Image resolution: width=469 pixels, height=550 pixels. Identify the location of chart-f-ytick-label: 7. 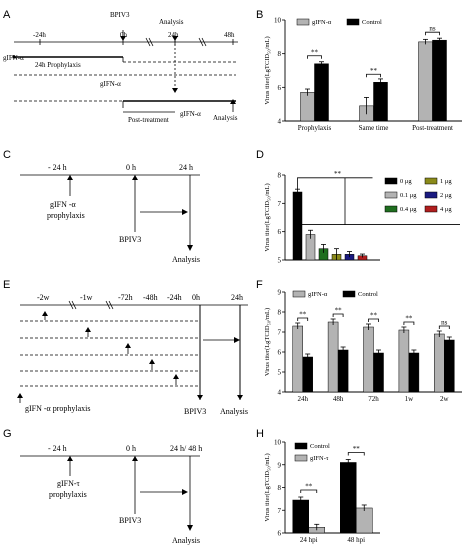
(280, 333).